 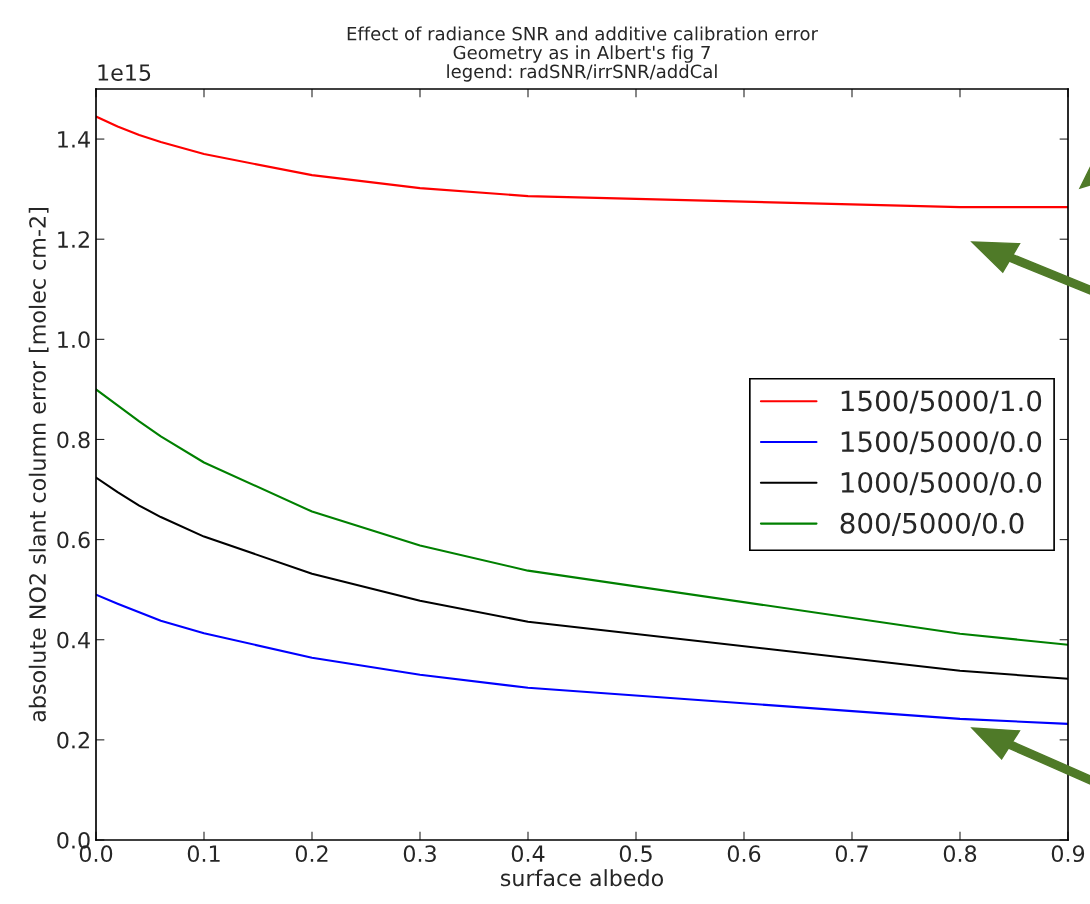 What do you see at coordinates (73, 440) in the screenshot?
I see `y-tick-label: 0.8` at bounding box center [73, 440].